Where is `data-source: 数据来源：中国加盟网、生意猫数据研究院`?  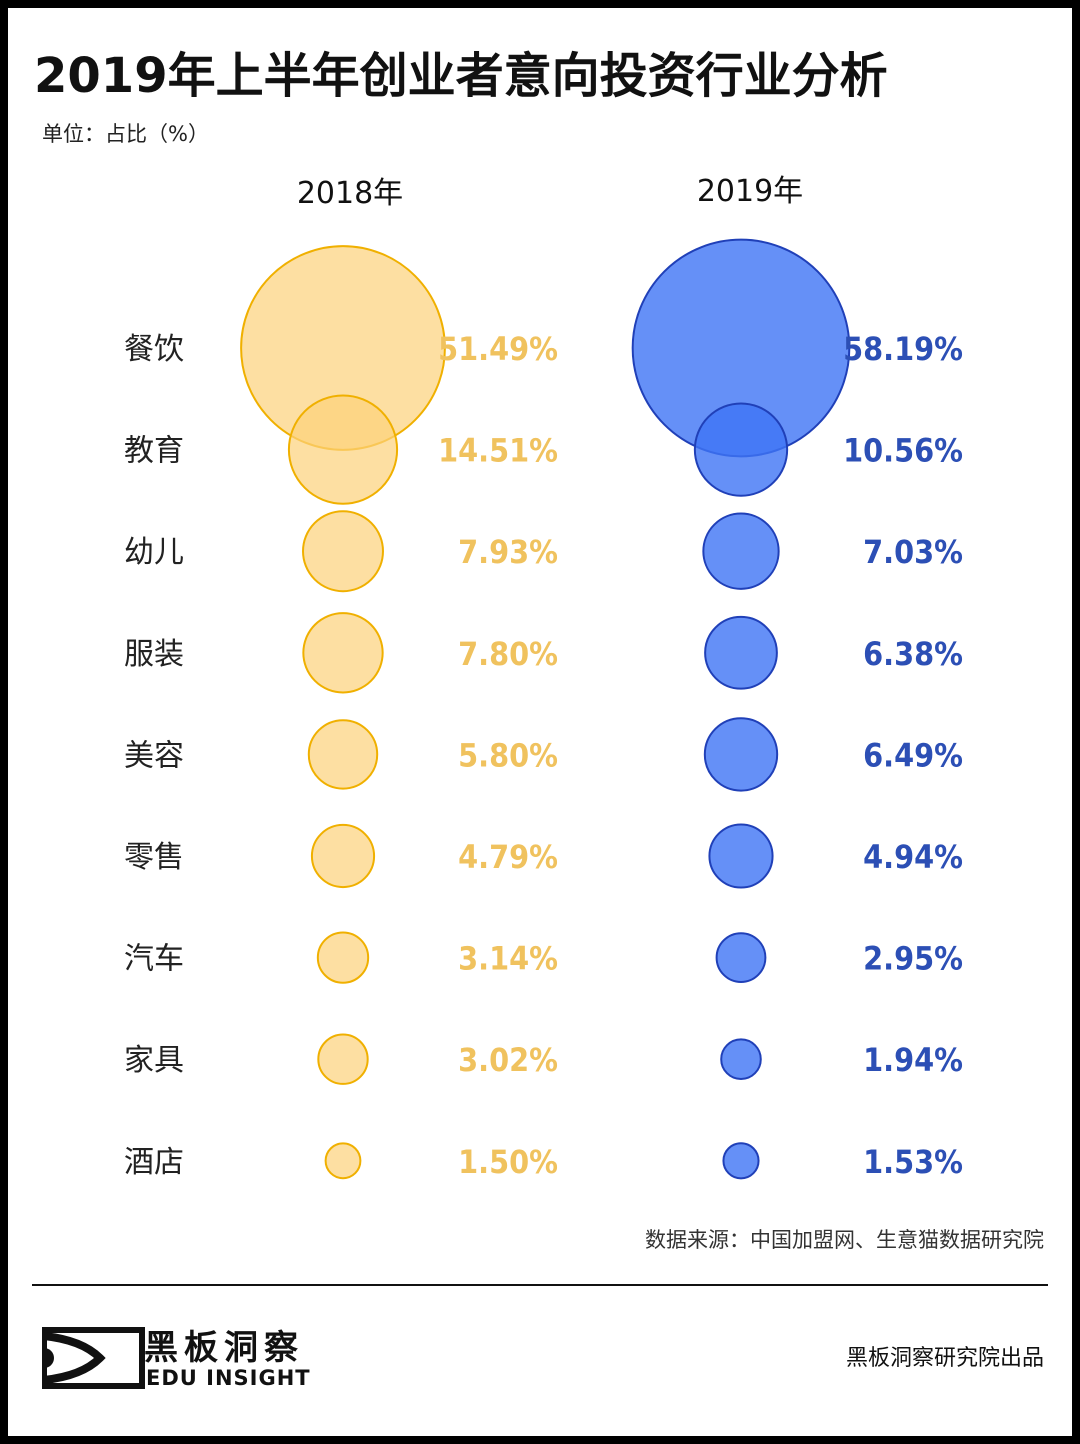 data-source: 数据来源：中国加盟网、生意猫数据研究院 is located at coordinates (844, 1240).